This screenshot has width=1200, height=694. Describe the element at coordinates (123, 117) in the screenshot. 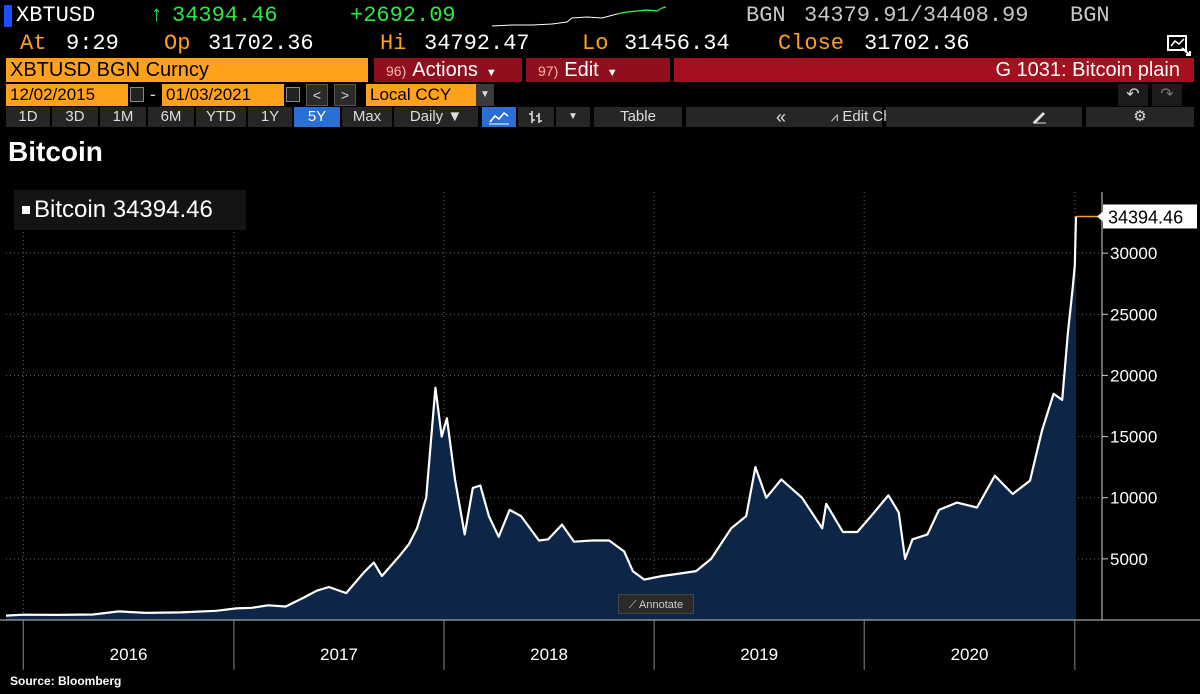

I see `period-1m-button: 1M` at that location.